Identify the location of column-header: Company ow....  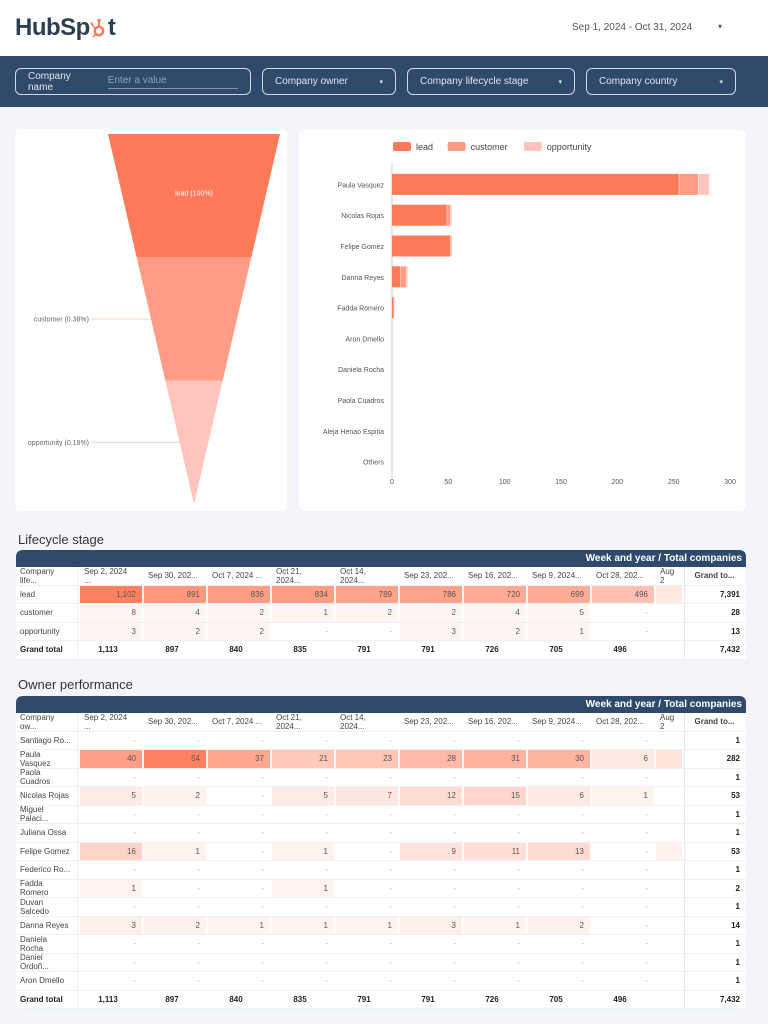
(47, 722).